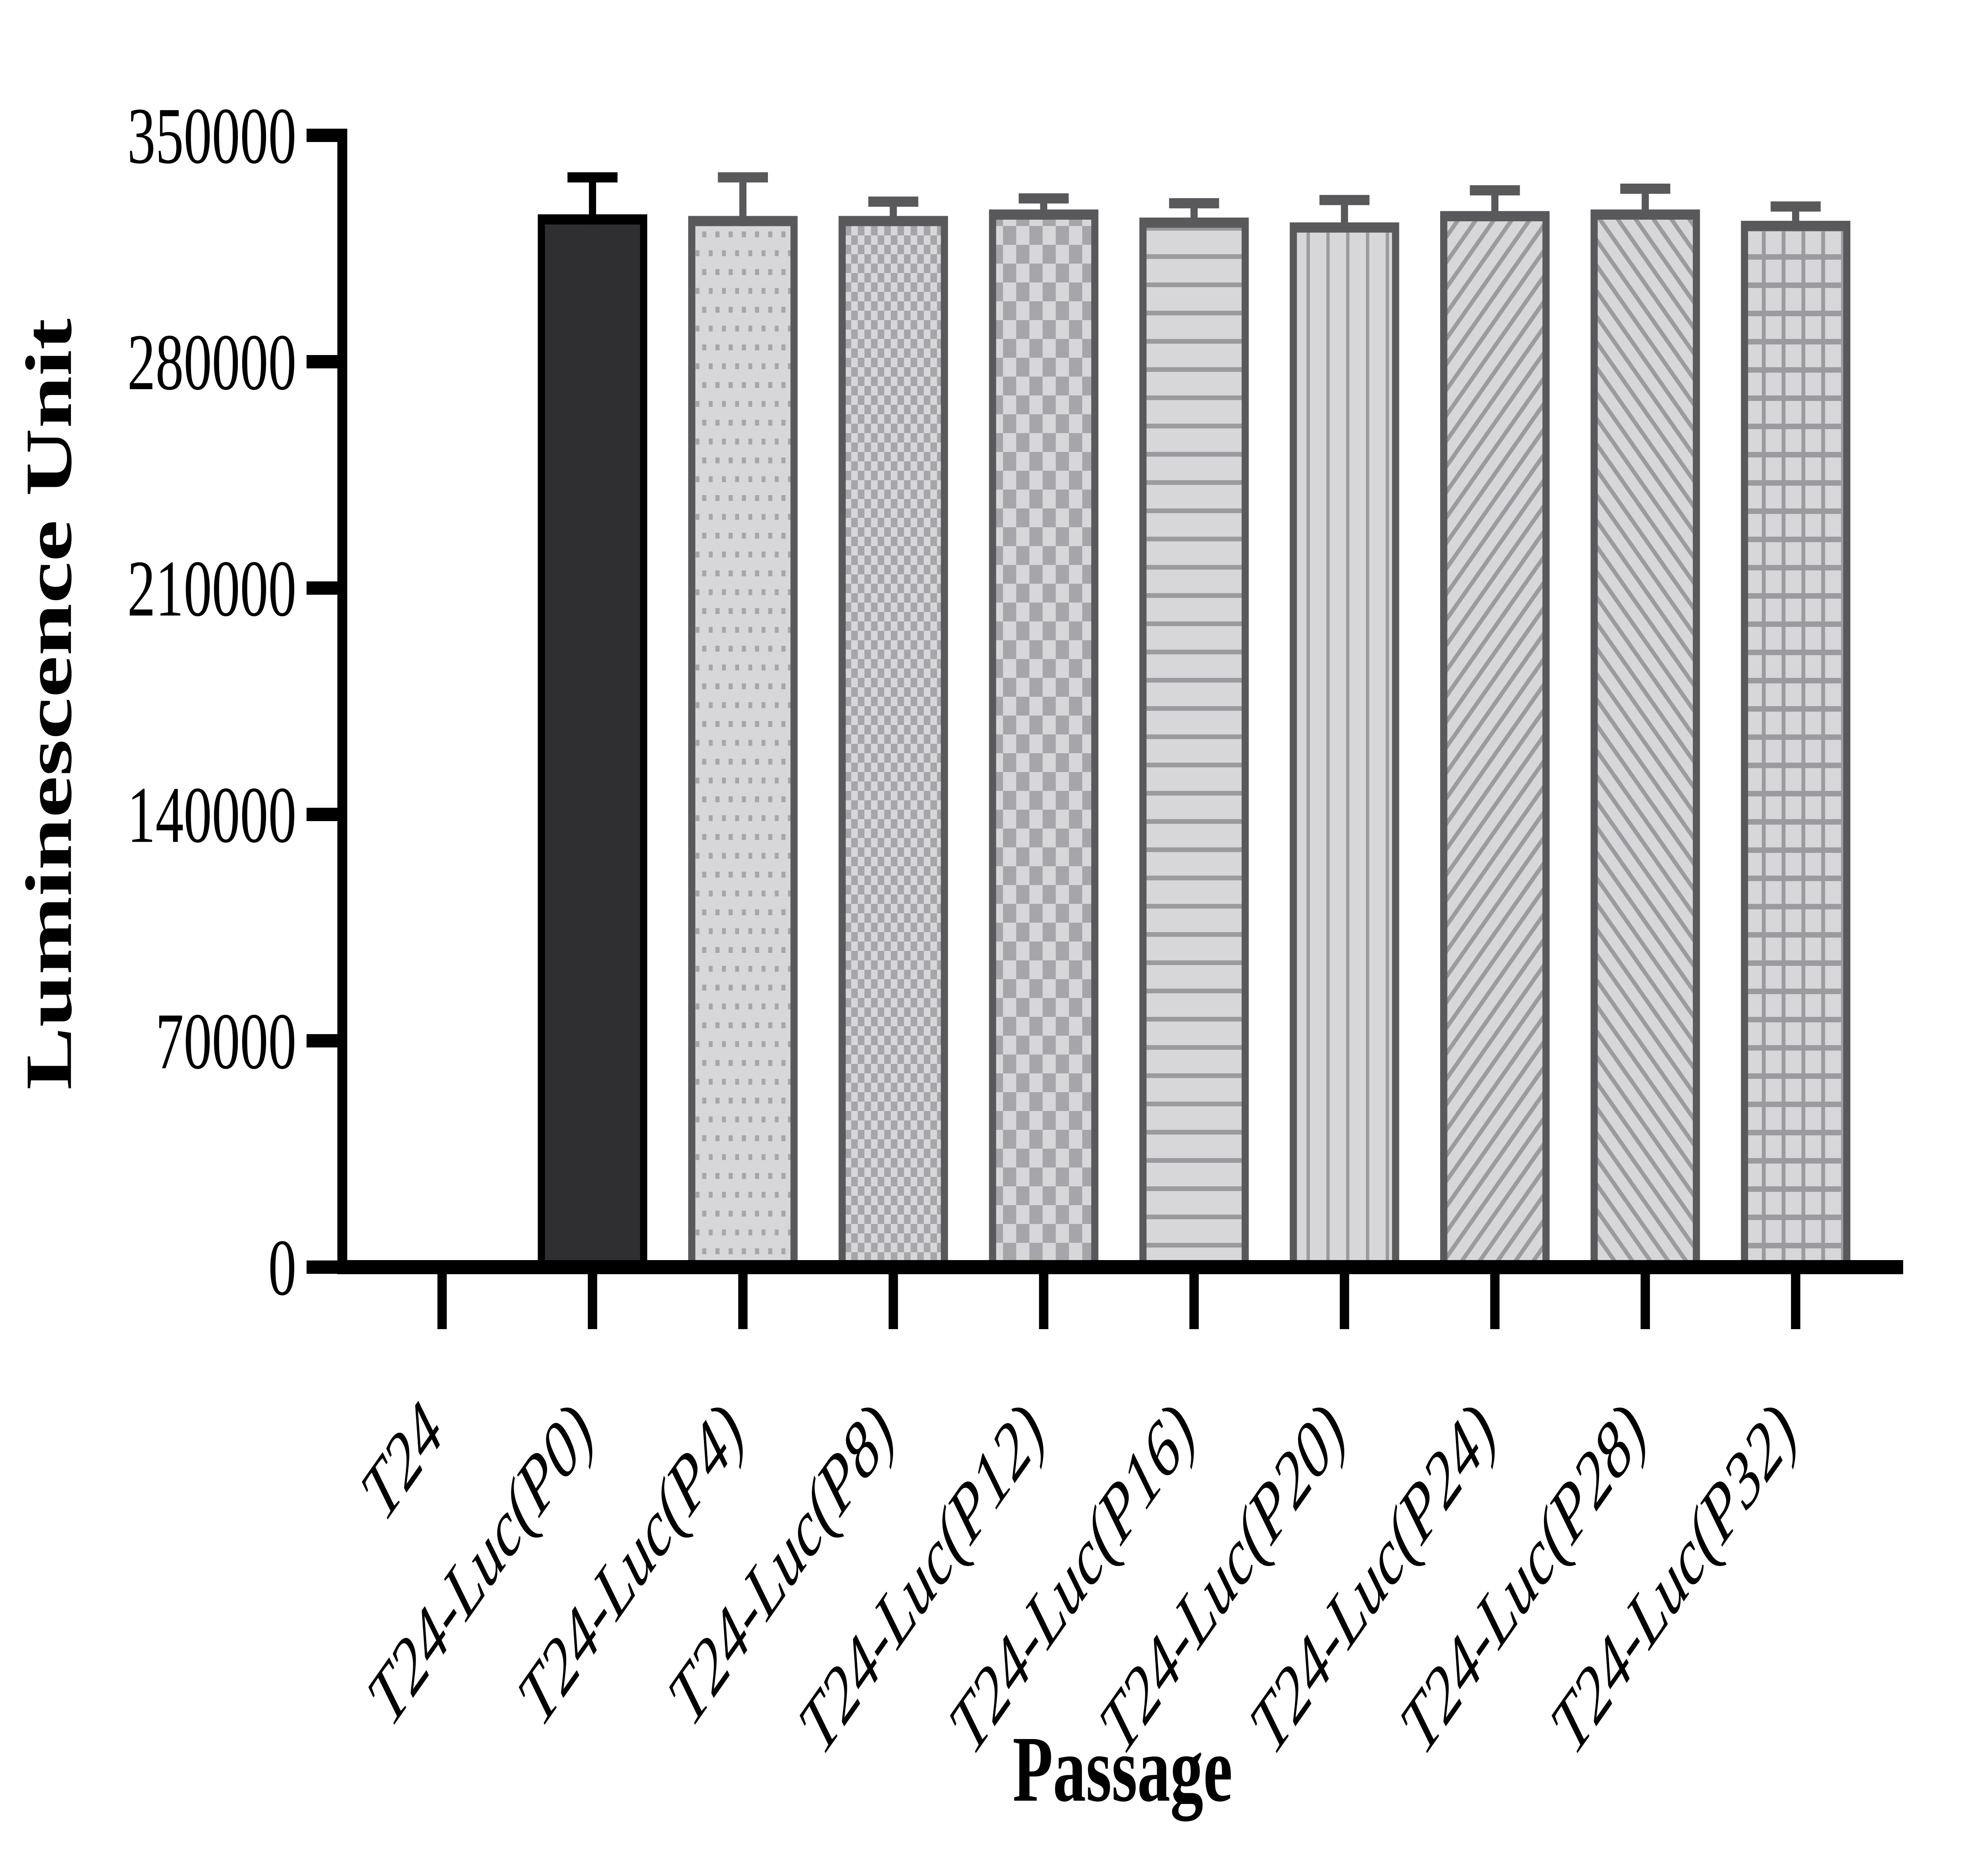  What do you see at coordinates (1344, 747) in the screenshot?
I see `bar-t24-luc-p20` at bounding box center [1344, 747].